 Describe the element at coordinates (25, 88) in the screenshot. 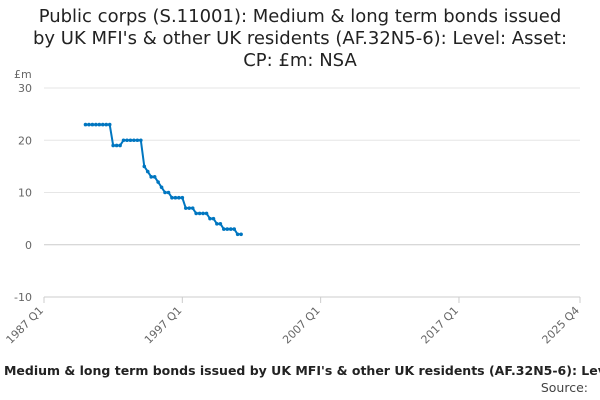

I see `y-tick-label: 30` at that location.